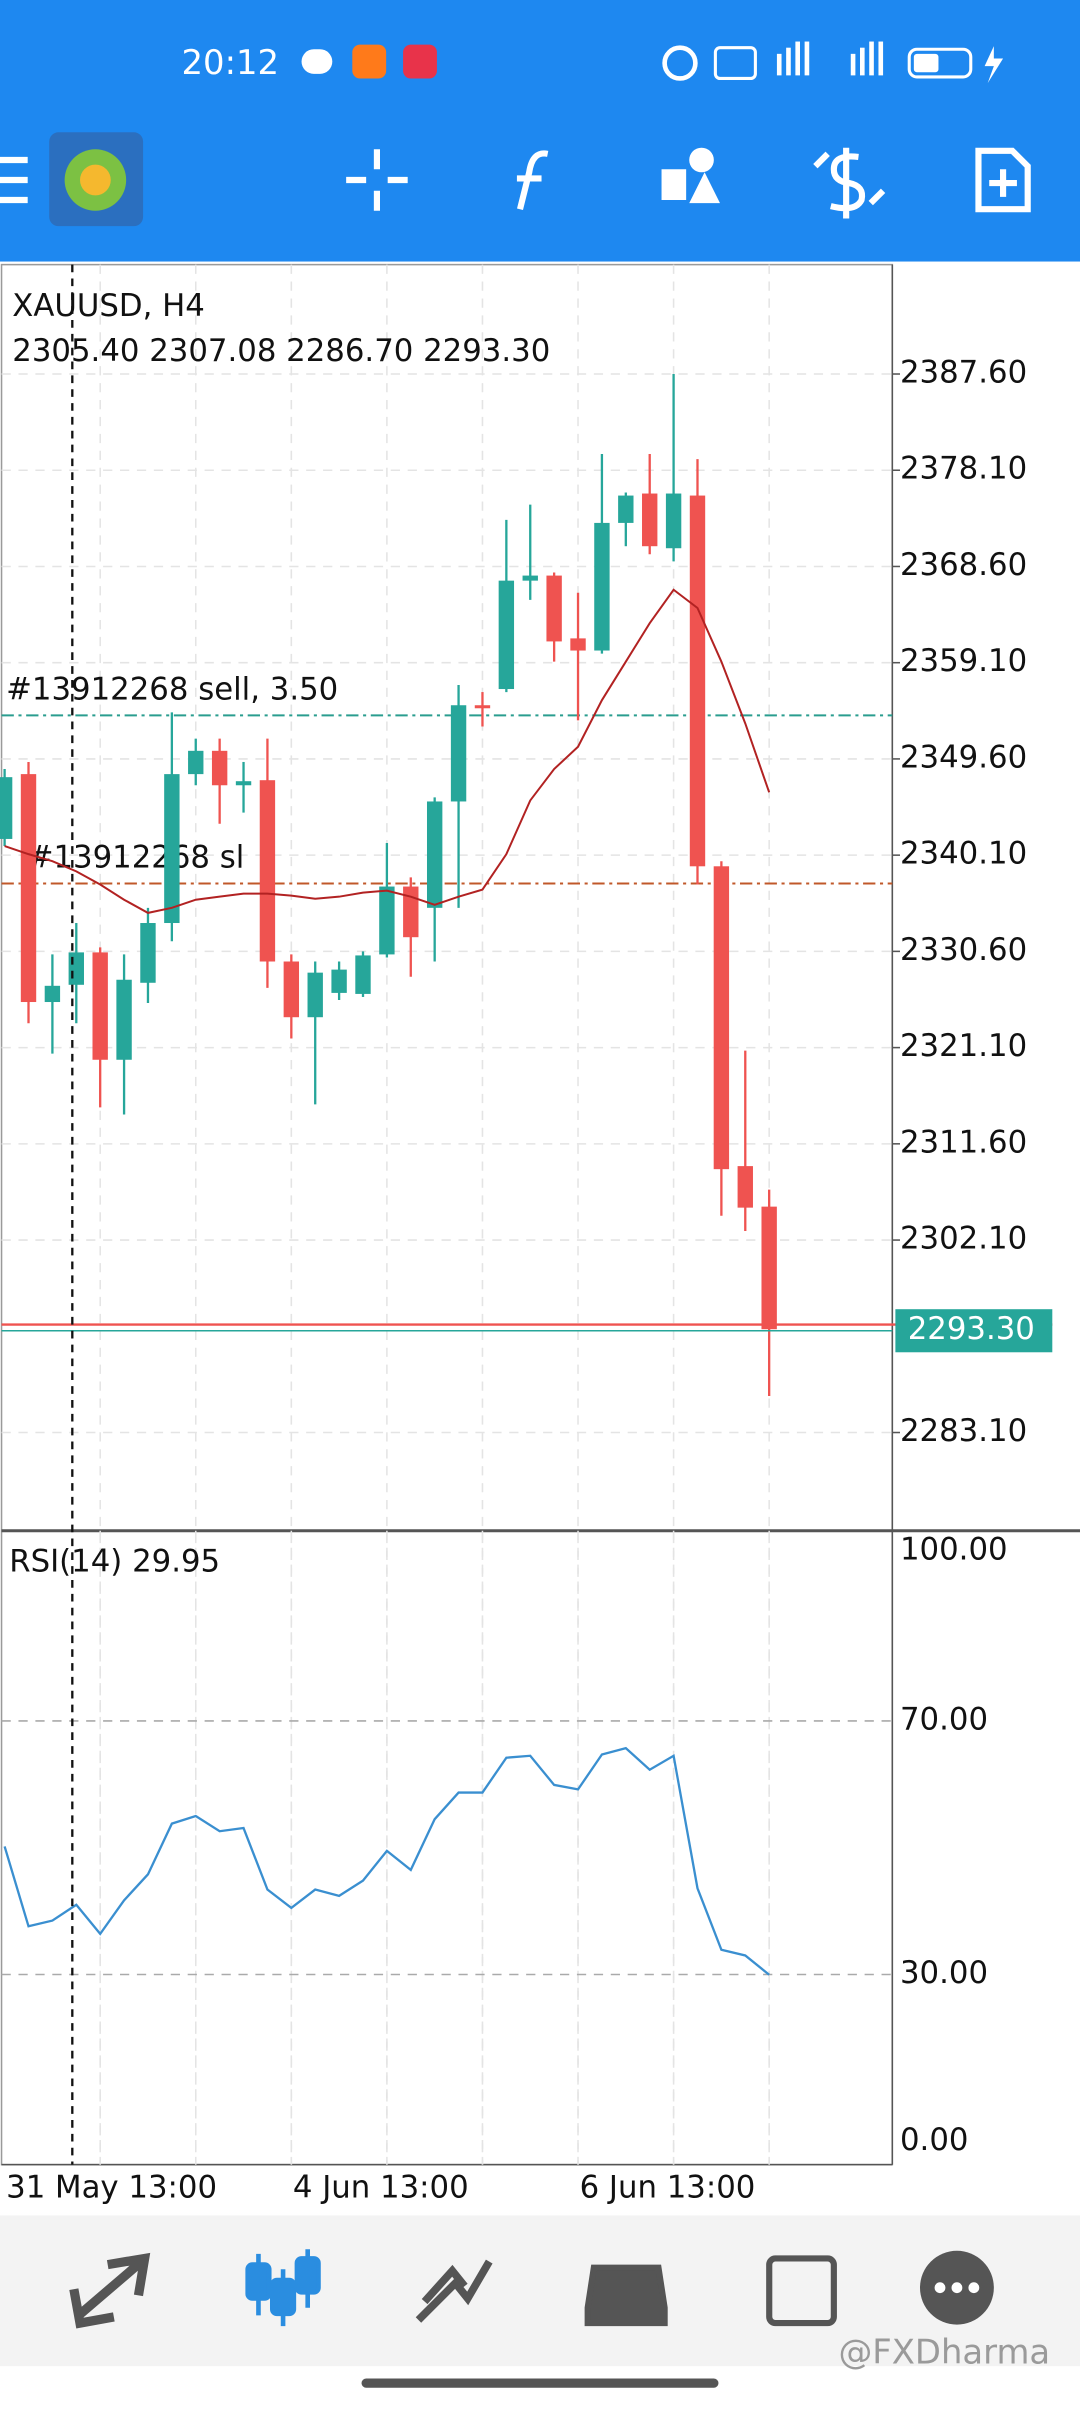 The width and height of the screenshot is (1080, 2412). What do you see at coordinates (652, 62) in the screenshot?
I see `status-icons` at bounding box center [652, 62].